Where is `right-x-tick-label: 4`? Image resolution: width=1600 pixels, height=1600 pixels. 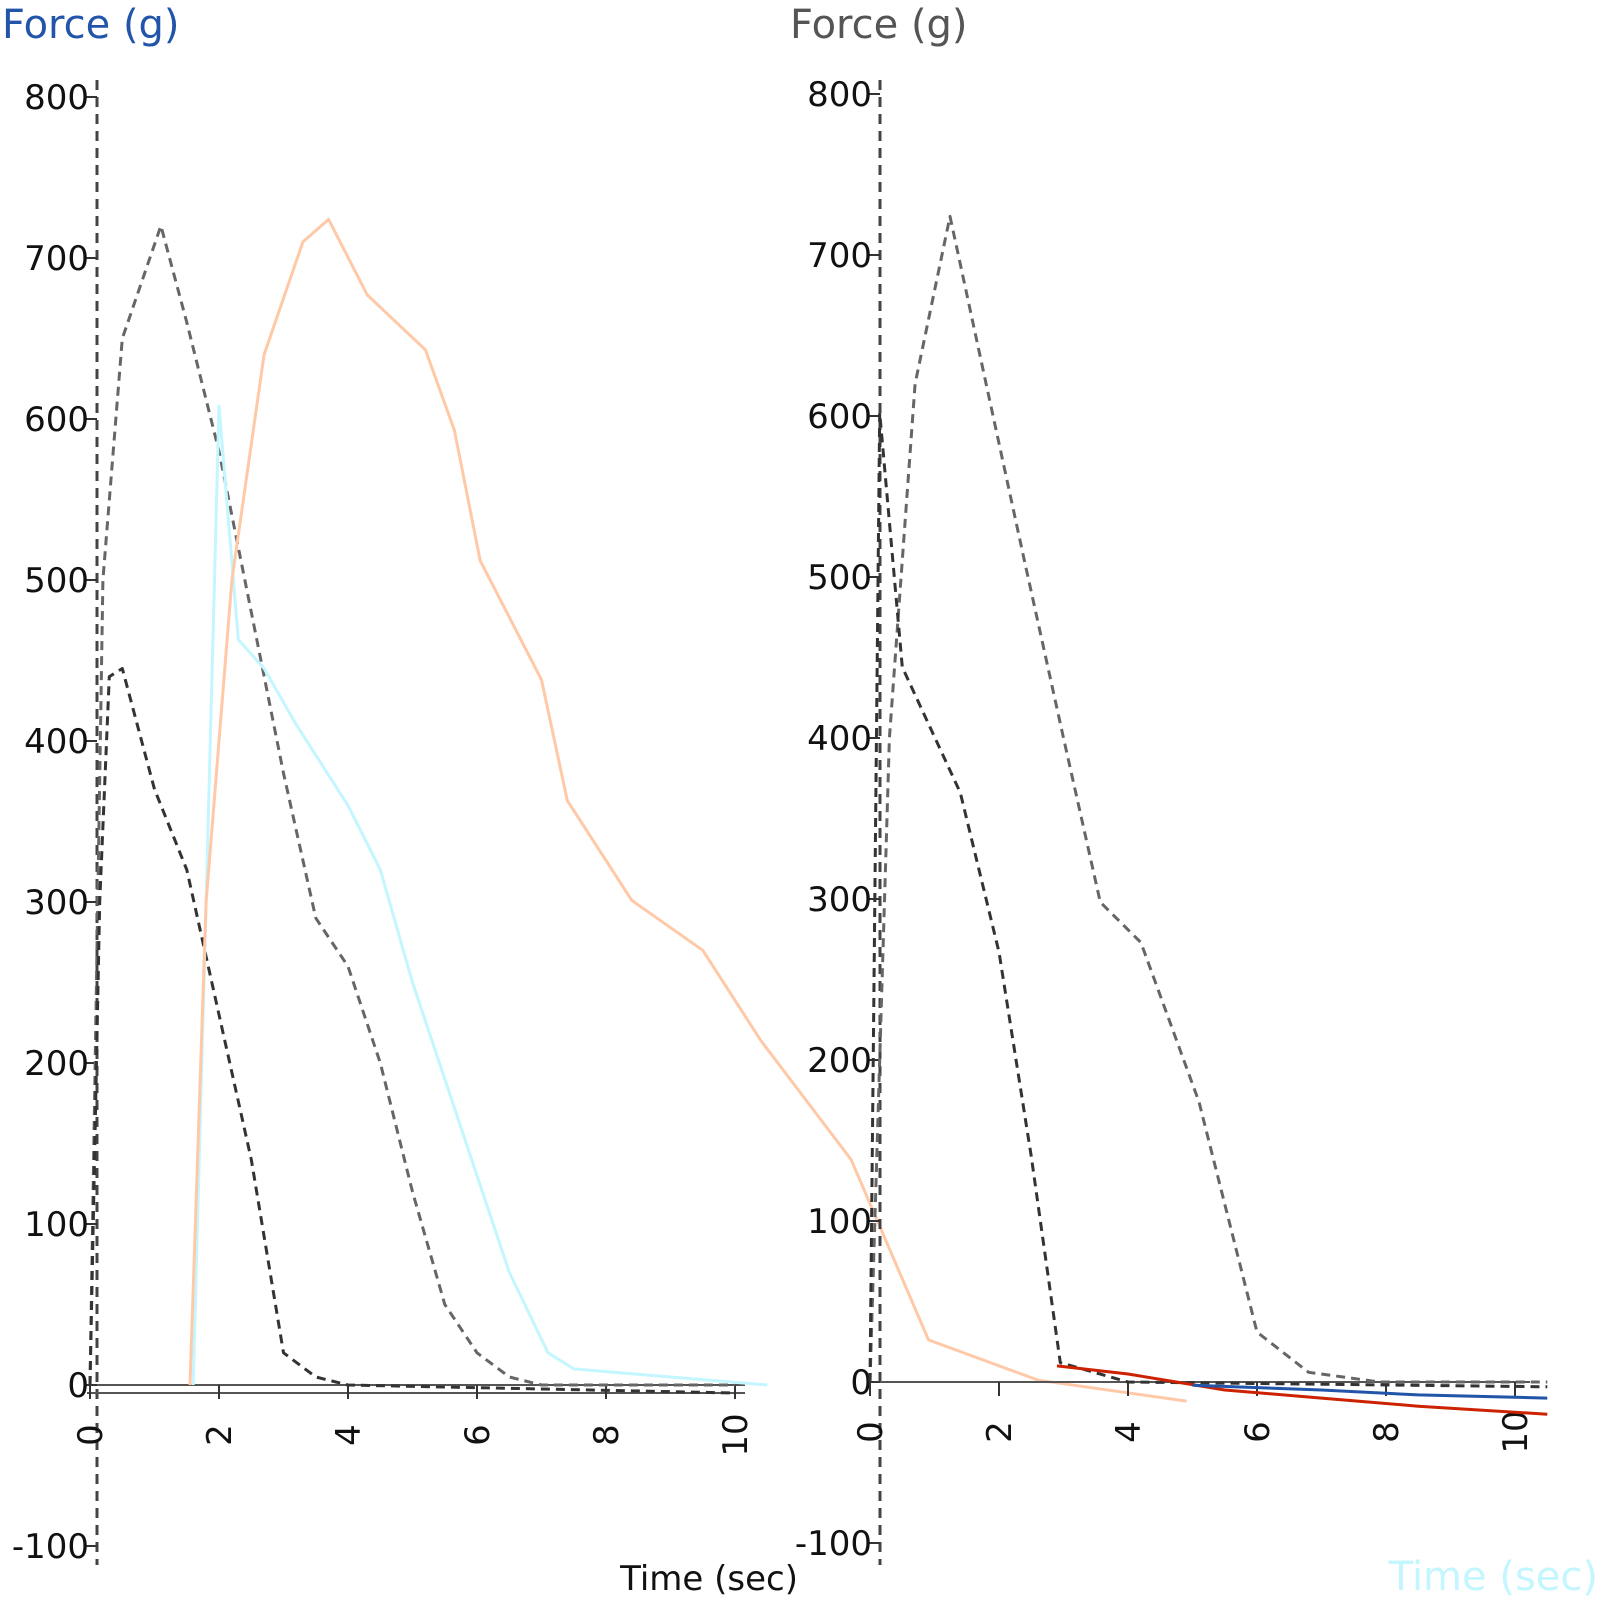 right-x-tick-label: 4 is located at coordinates (1129, 1432).